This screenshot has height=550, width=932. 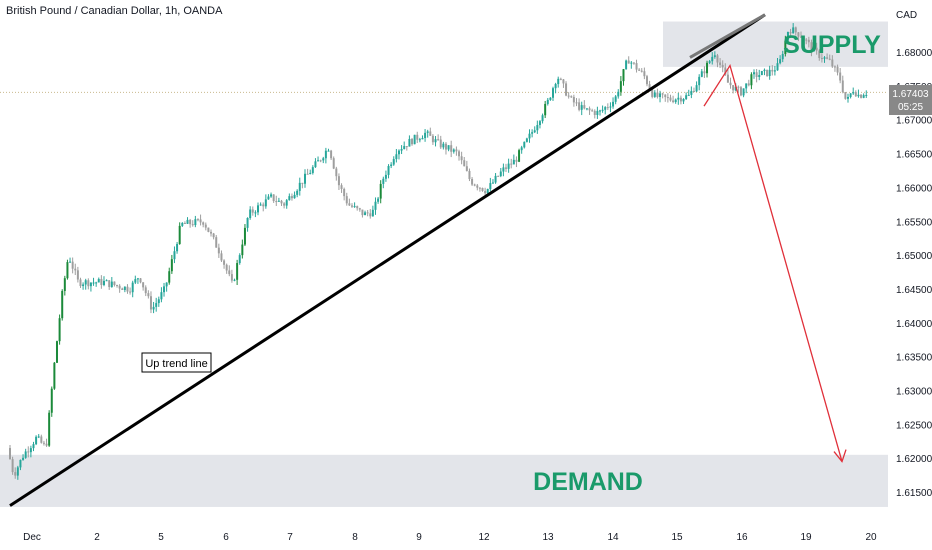 I want to click on x-tick-label: 2, so click(x=97, y=537).